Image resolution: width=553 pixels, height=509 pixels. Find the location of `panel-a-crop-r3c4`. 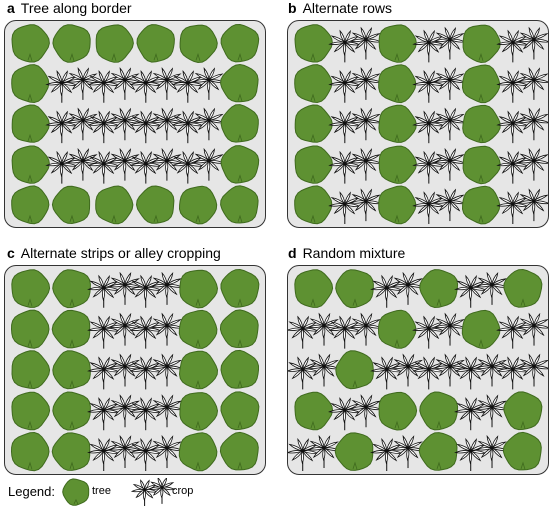

panel-a-crop-r3c4 is located at coordinates (198, 165).